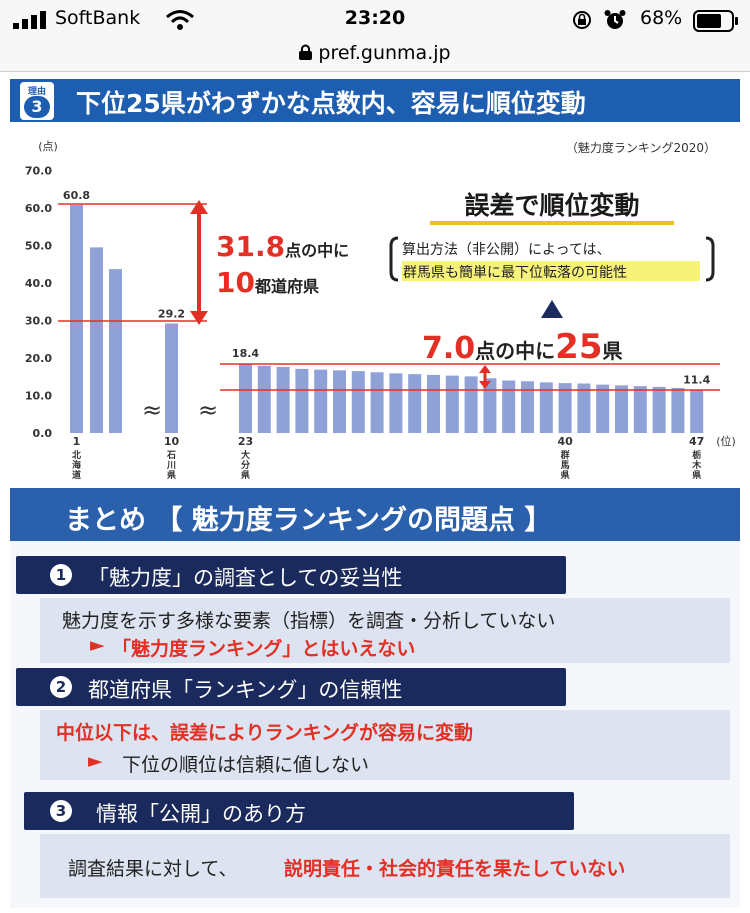 This screenshot has width=750, height=913. I want to click on url-display: pref.gunma.jp, so click(375, 53).